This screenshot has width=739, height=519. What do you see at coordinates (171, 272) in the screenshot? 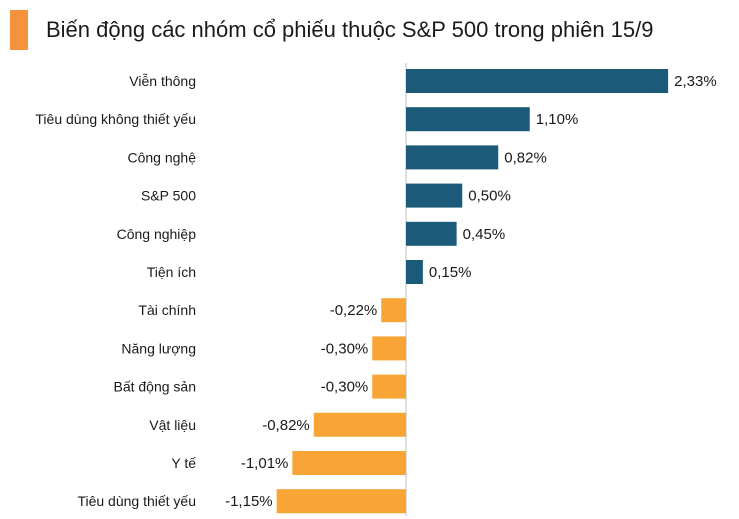
I see `category-label: Tiện ích` at bounding box center [171, 272].